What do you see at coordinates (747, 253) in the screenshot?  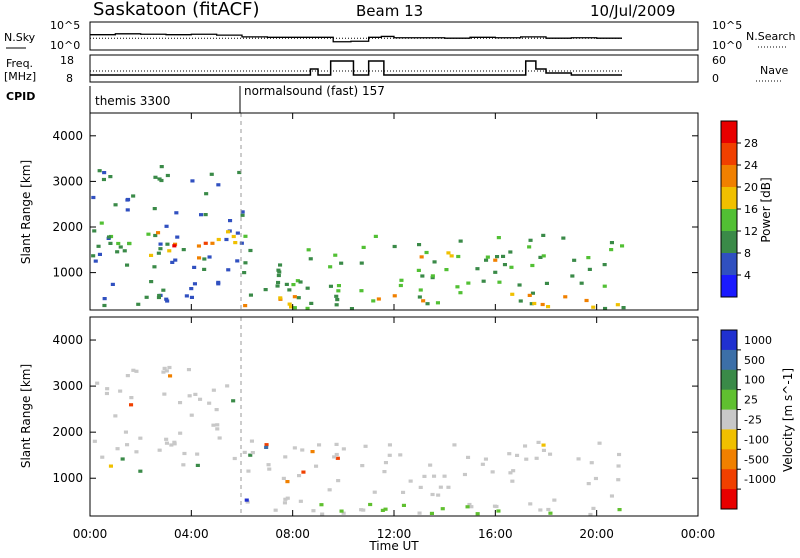 I see `colorbar-tick-label: 8` at bounding box center [747, 253].